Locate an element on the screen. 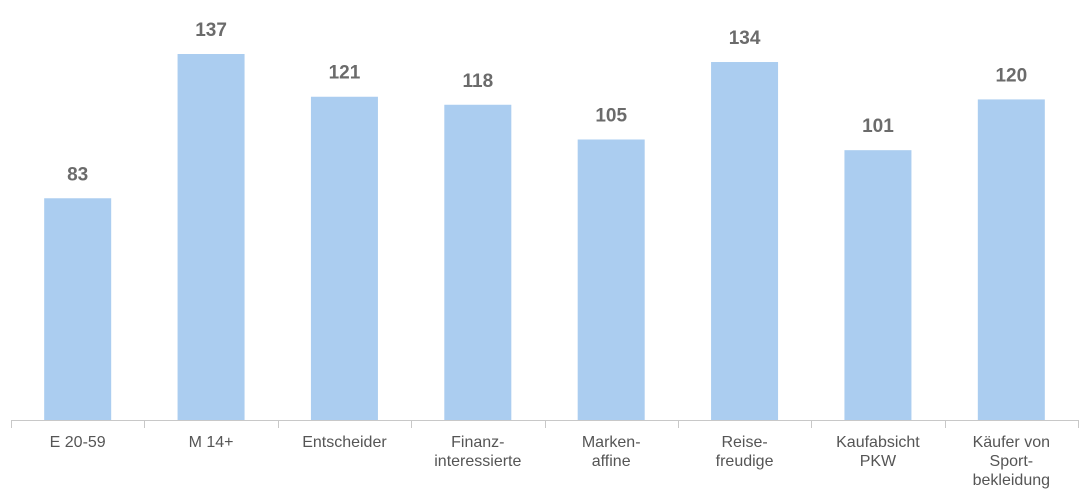 The width and height of the screenshot is (1082, 501). category-label-line: Kaufabsicht is located at coordinates (878, 442).